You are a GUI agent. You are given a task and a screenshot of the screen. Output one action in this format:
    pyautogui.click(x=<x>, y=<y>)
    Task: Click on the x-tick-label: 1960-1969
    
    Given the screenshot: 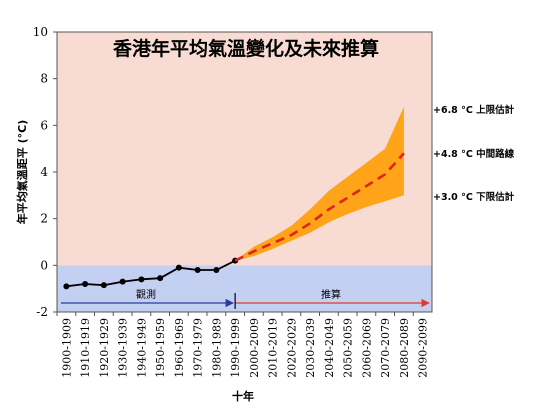 What is the action you would take?
    pyautogui.click(x=179, y=348)
    